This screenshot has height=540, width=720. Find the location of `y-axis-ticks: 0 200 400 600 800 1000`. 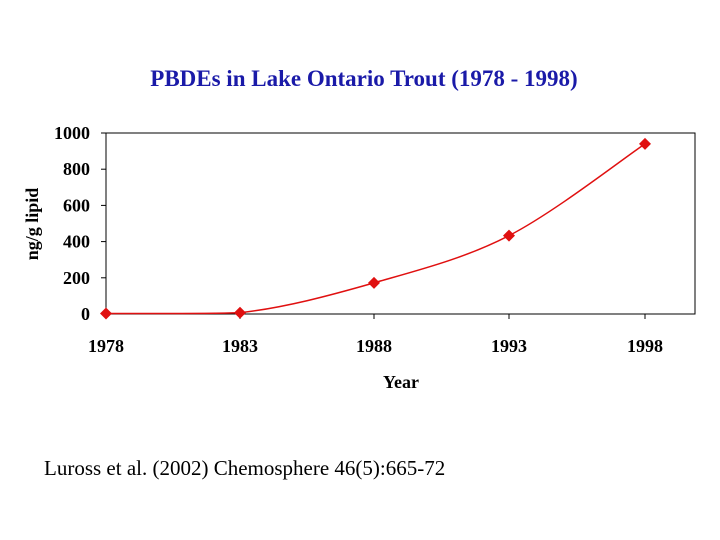

y-axis-ticks: 0 200 400 600 800 1000 is located at coordinates (80, 223).